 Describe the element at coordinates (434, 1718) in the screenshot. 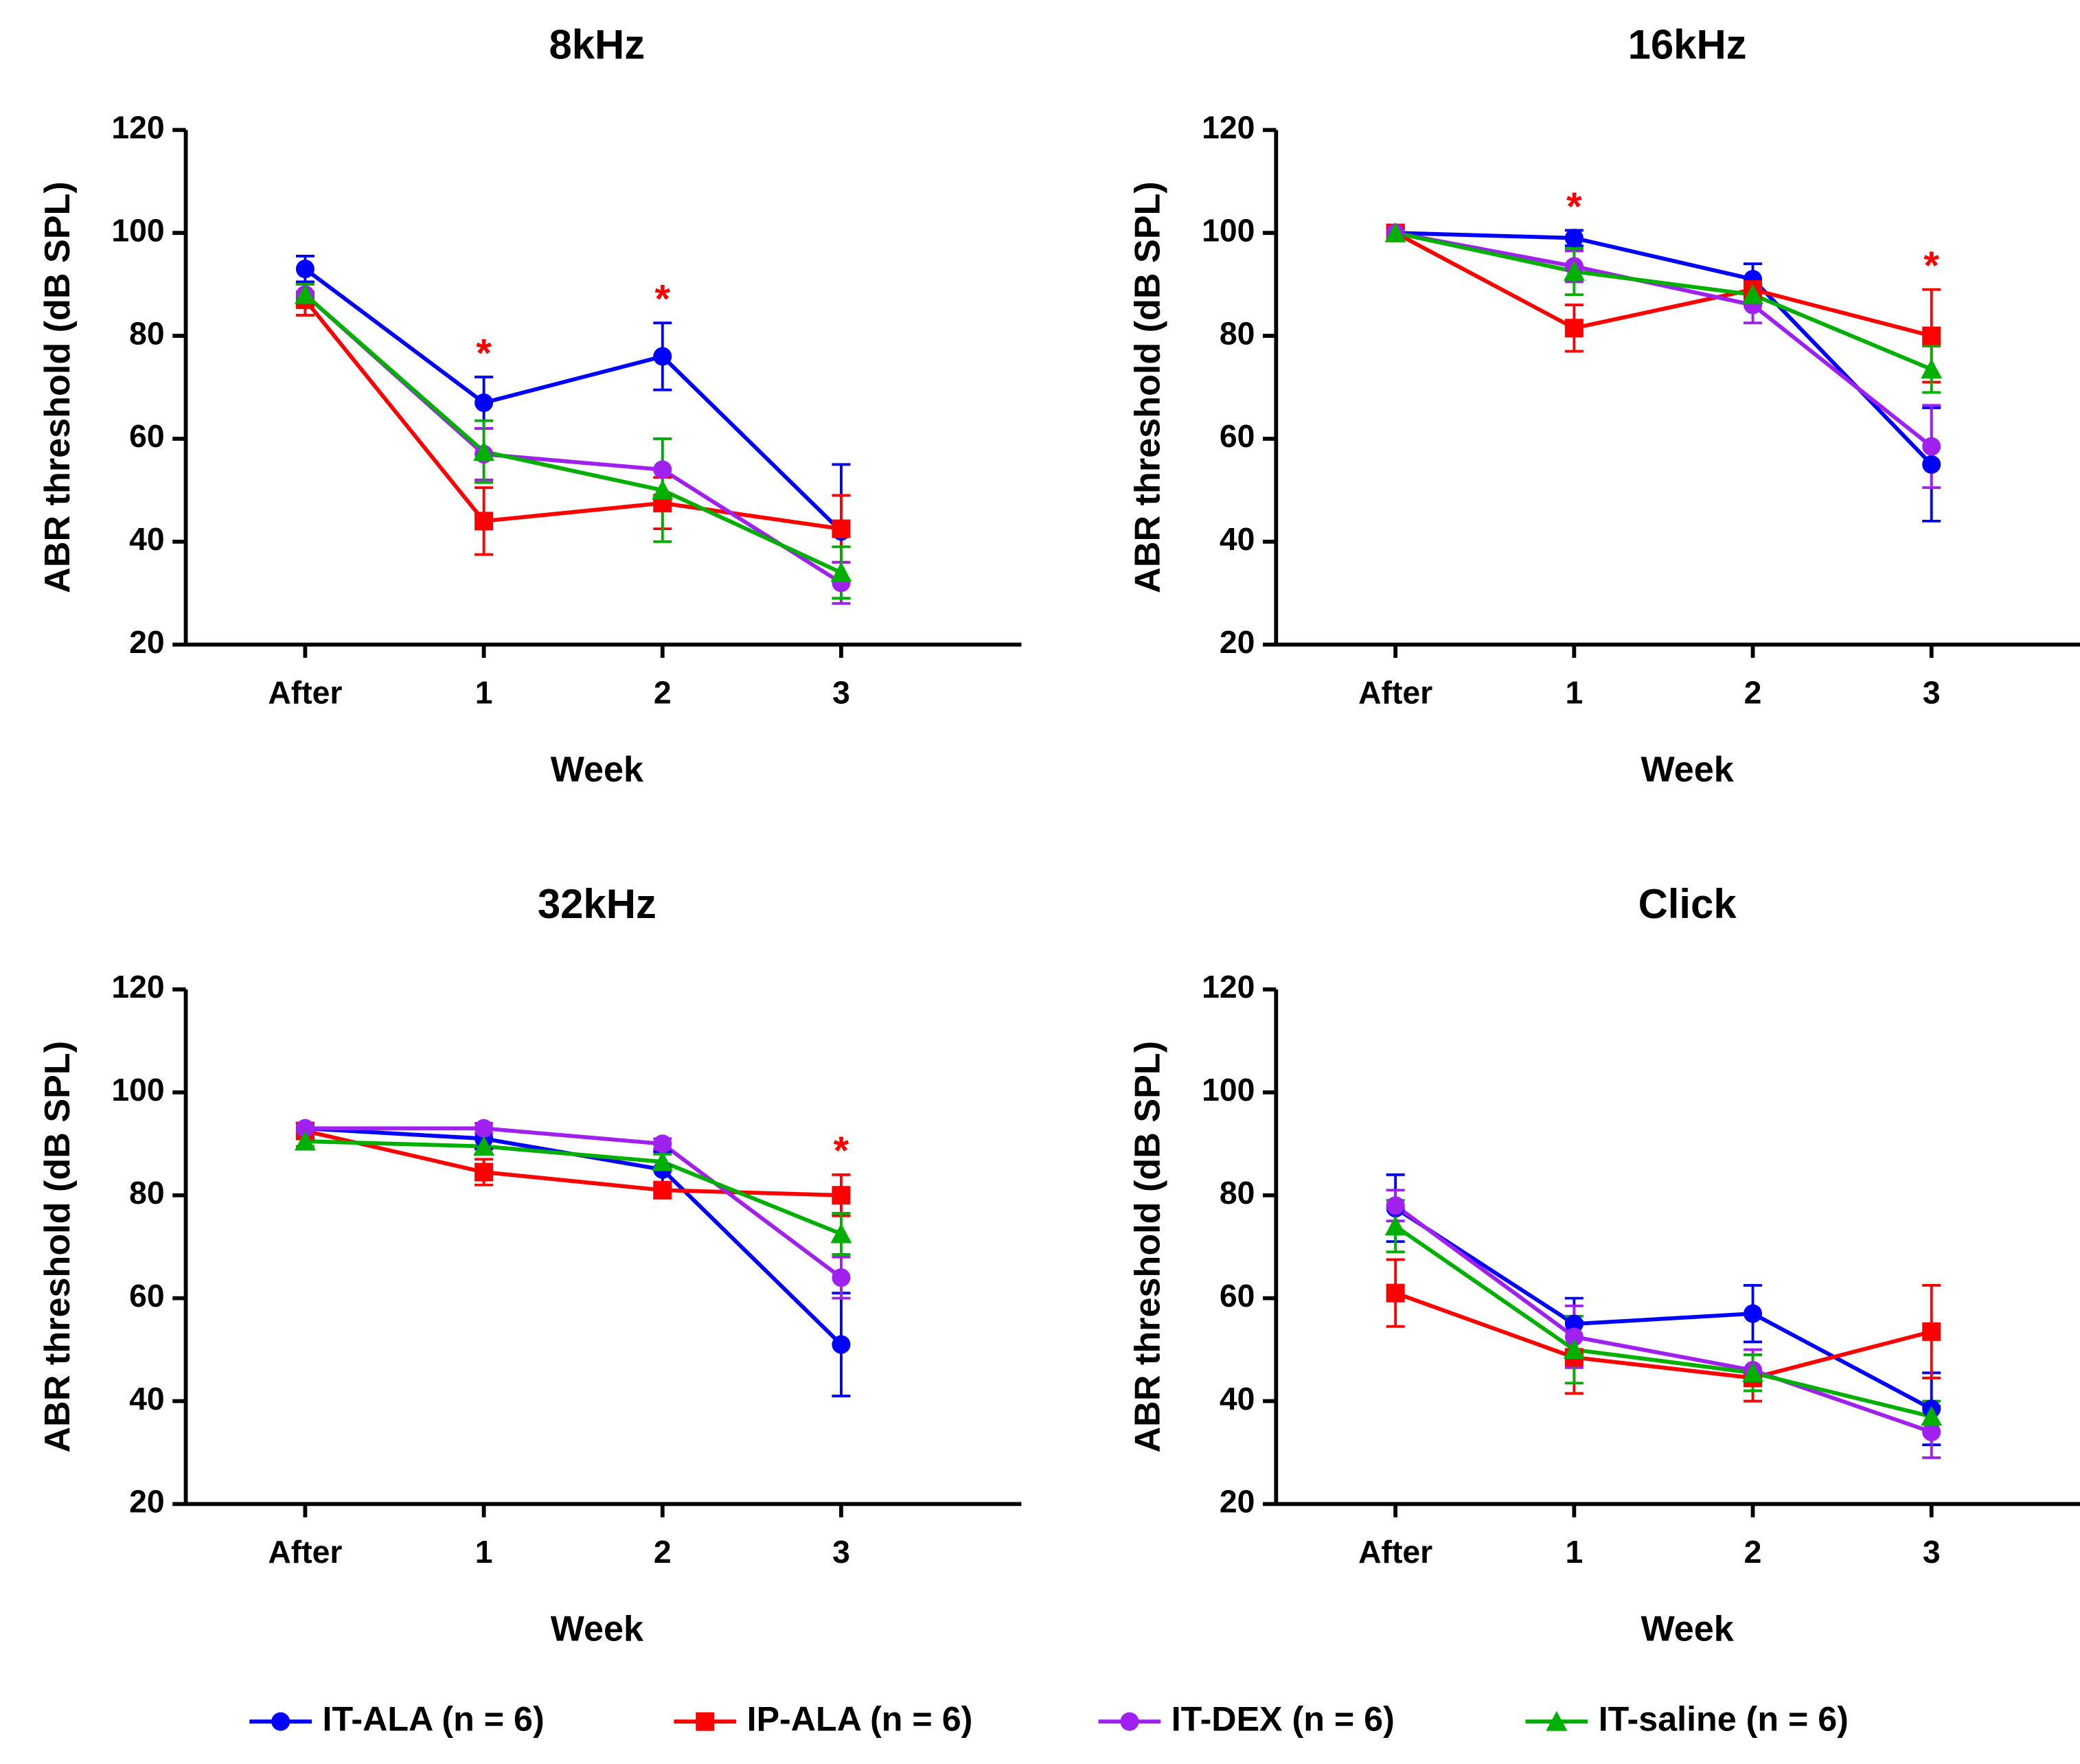

I see `legend-label: IT-ALA (n = 6)` at that location.